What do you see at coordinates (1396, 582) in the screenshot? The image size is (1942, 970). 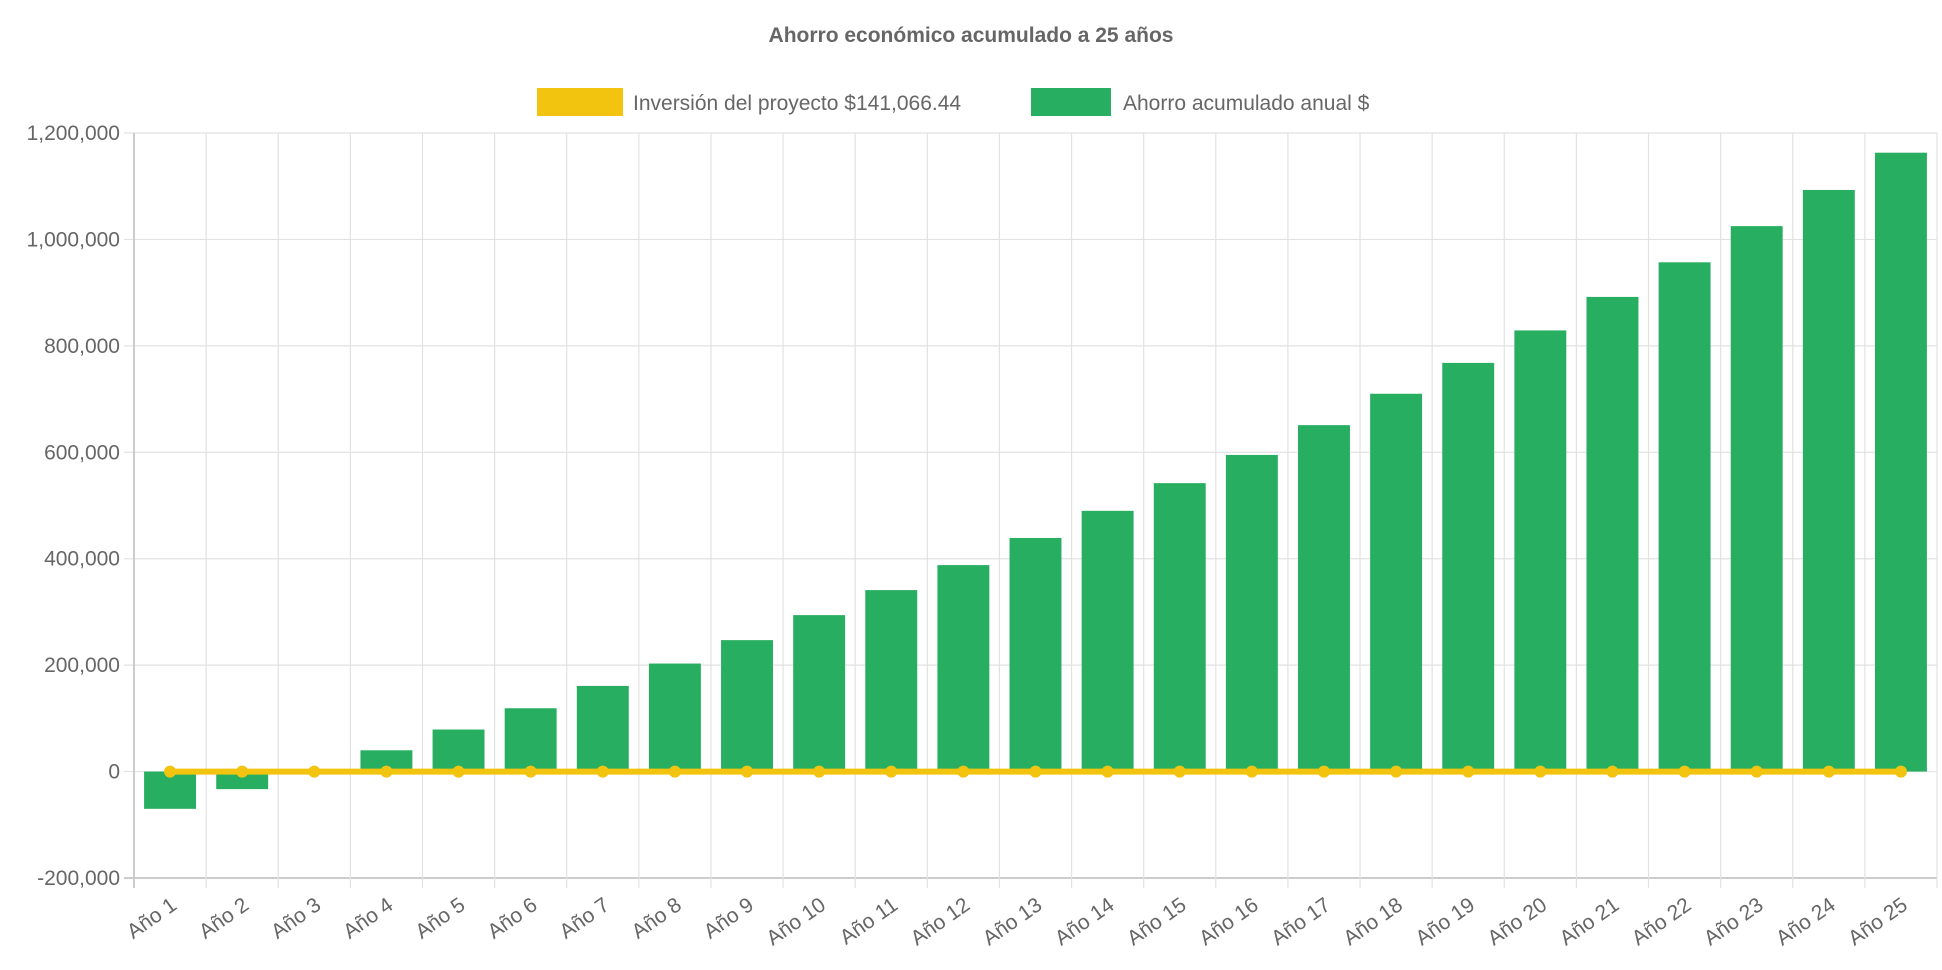 I see `bar-año-18` at bounding box center [1396, 582].